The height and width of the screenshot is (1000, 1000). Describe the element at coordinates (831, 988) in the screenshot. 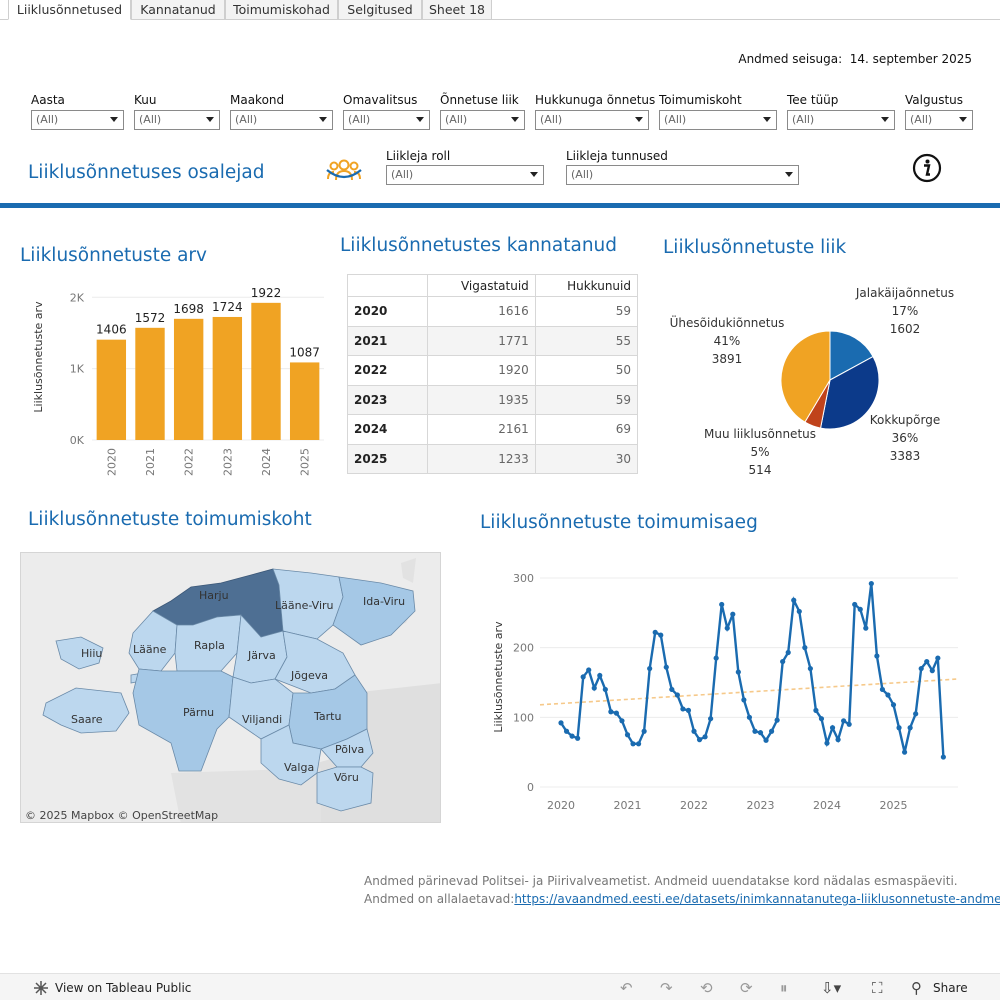

I see `download-icon: ⇩▾` at that location.